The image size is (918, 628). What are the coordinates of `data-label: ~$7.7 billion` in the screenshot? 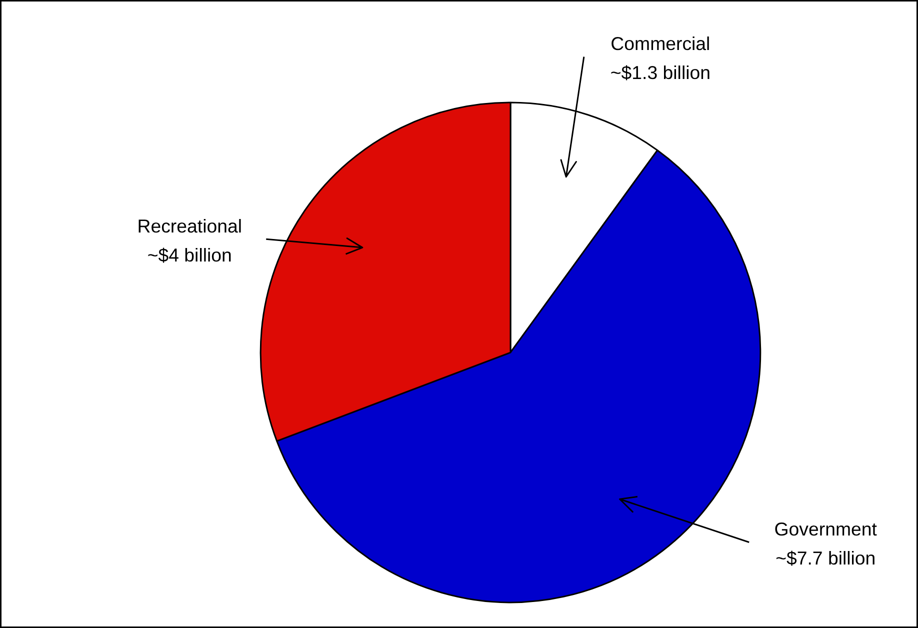 It's located at (826, 557).